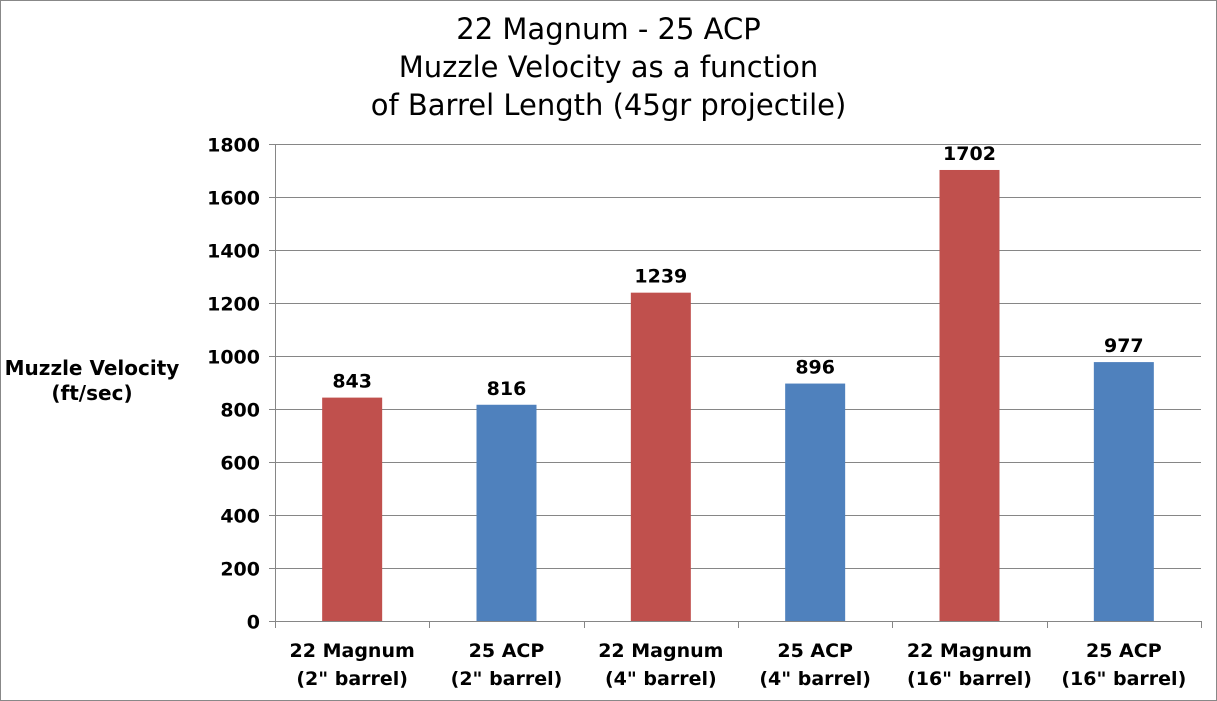 The width and height of the screenshot is (1217, 701). I want to click on y-tick-label: 1800, so click(233, 146).